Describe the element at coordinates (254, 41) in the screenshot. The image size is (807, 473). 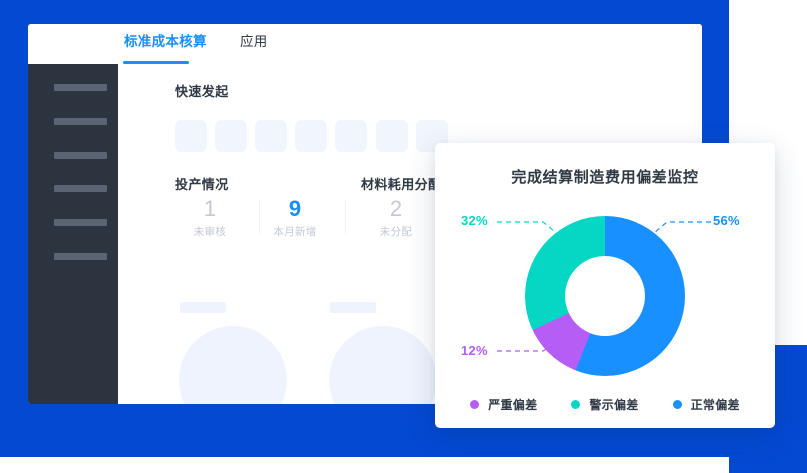
I see `tab-applications: 应用` at that location.